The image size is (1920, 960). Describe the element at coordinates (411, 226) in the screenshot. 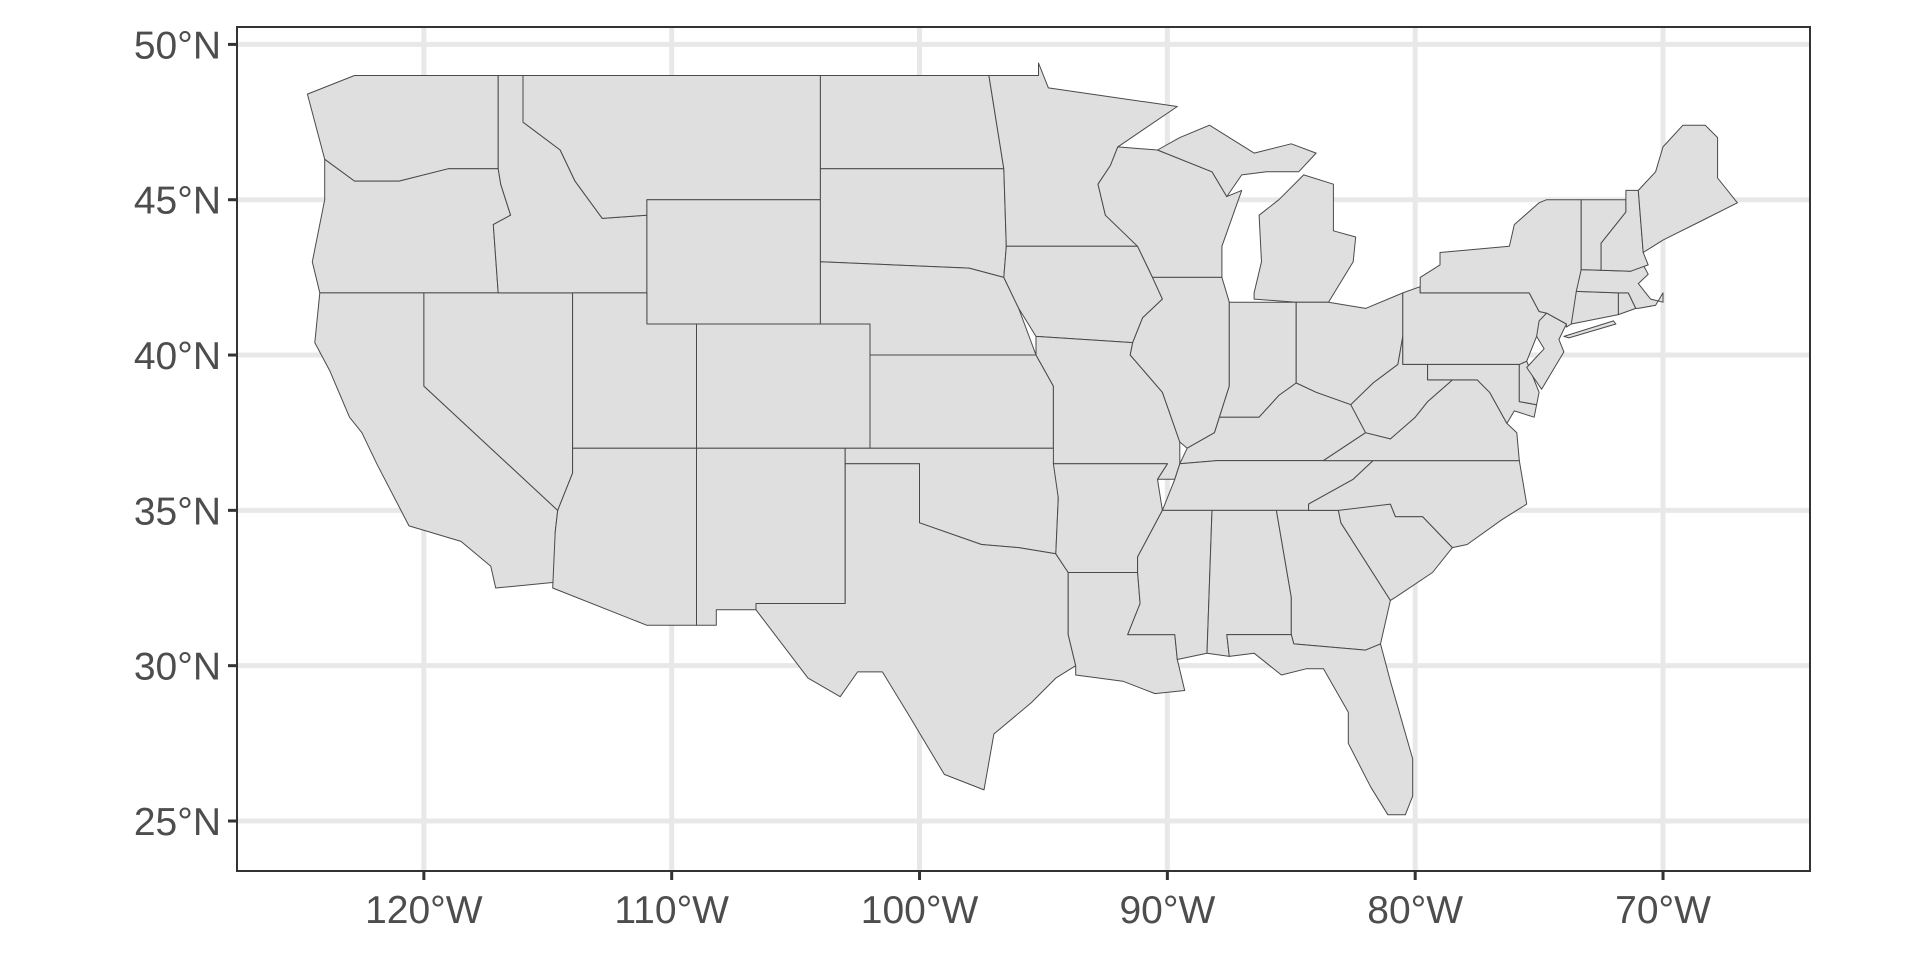

I see `state-or` at that location.